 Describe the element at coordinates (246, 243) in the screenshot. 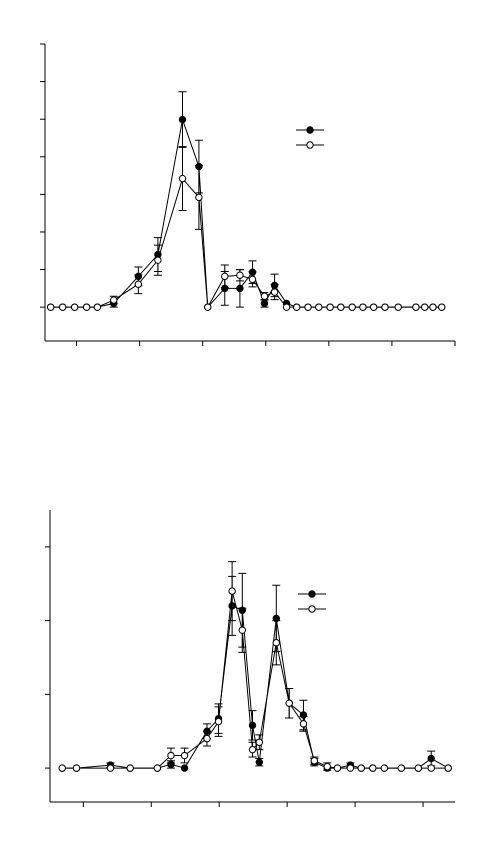

I see `series-line` at that location.